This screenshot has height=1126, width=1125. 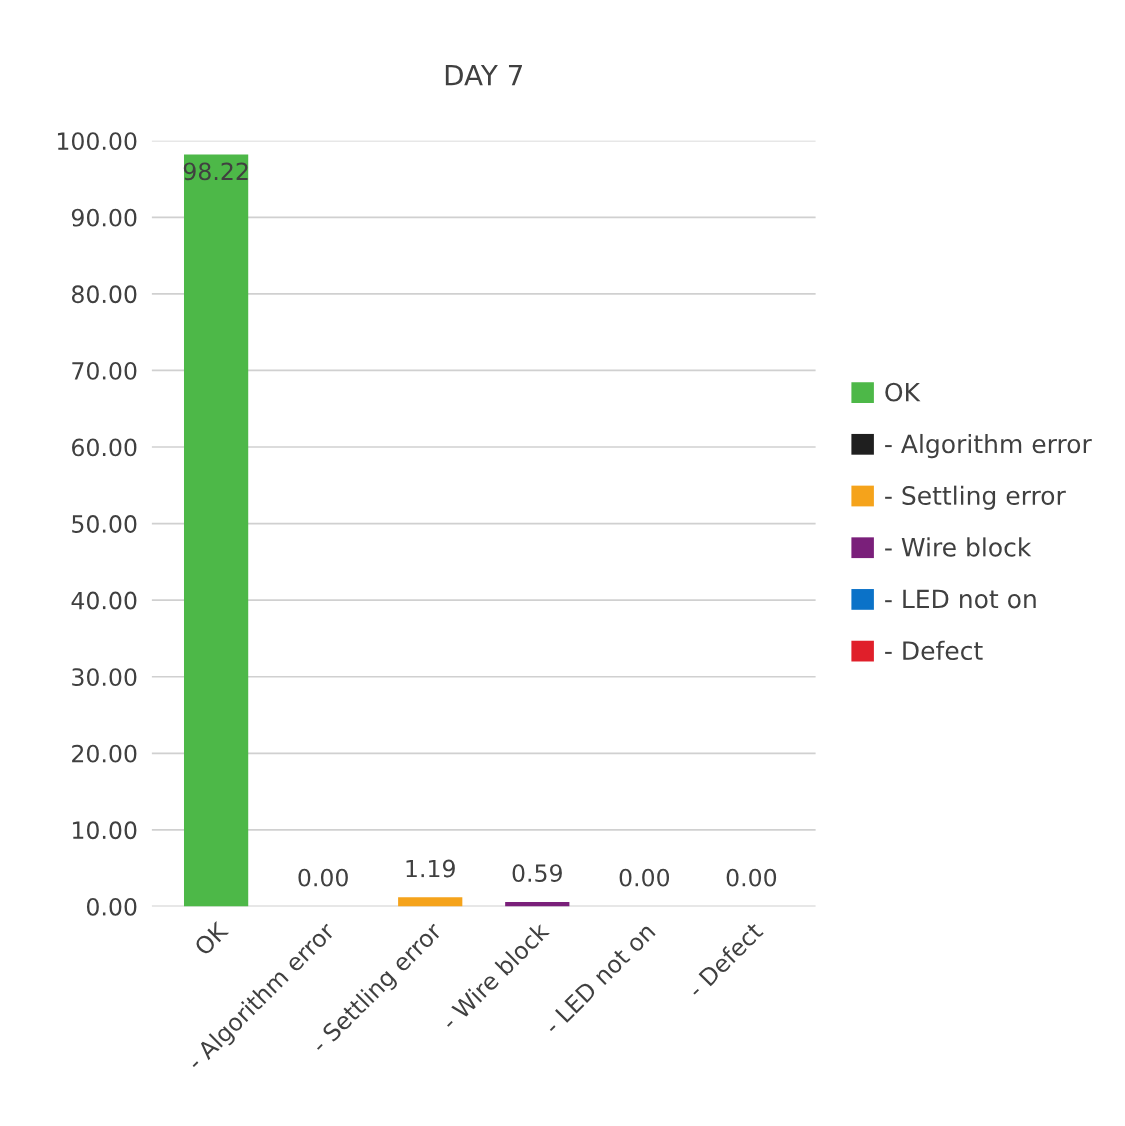 I want to click on legend-label: - Algorithm error, so click(x=988, y=446).